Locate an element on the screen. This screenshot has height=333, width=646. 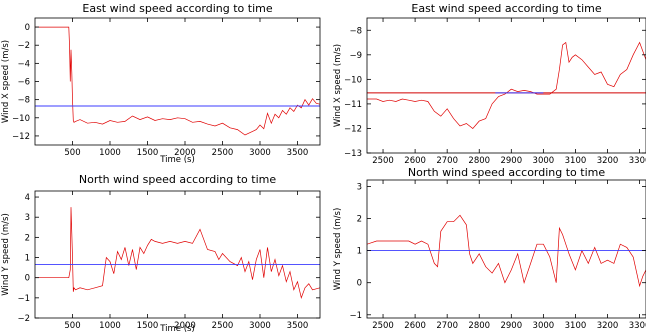
y-tick-label: −4 is located at coordinates (23, 64).